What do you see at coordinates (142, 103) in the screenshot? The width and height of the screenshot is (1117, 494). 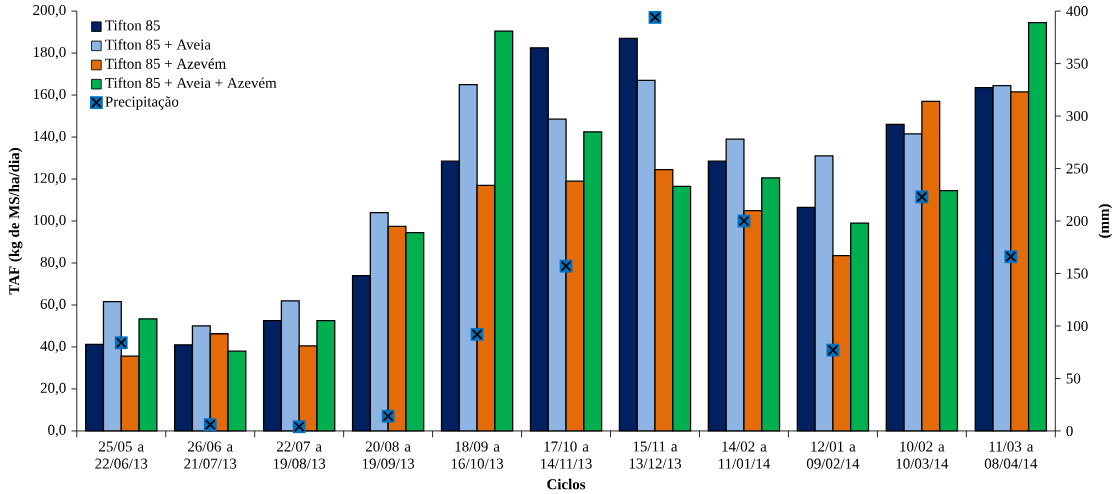 I see `legend-label: Precipitação` at bounding box center [142, 103].